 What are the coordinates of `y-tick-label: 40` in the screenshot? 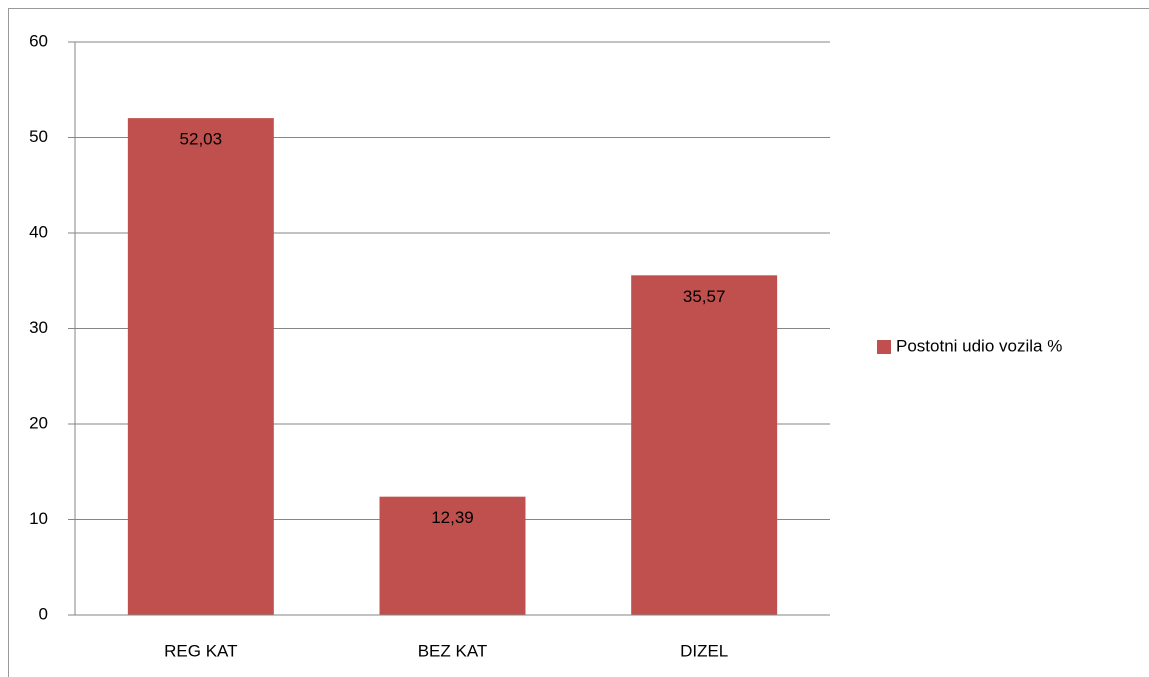 It's located at (38, 231).